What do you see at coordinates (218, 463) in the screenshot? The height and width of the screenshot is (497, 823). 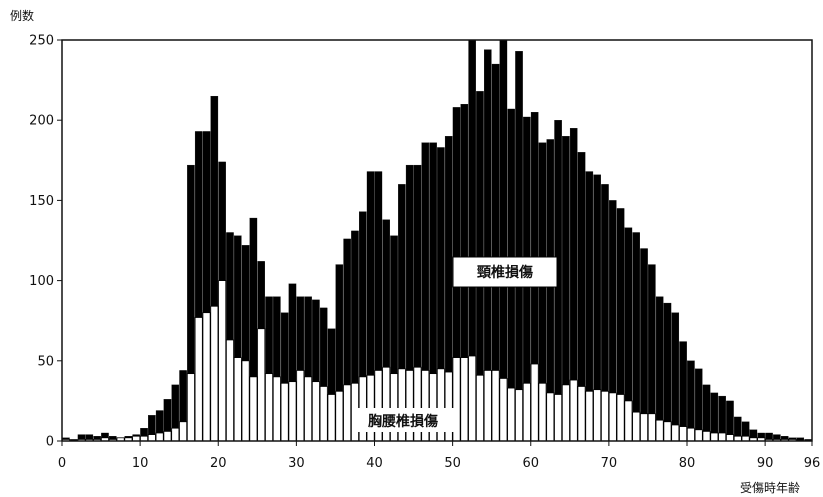 I see `x-tick-label: 20` at bounding box center [218, 463].